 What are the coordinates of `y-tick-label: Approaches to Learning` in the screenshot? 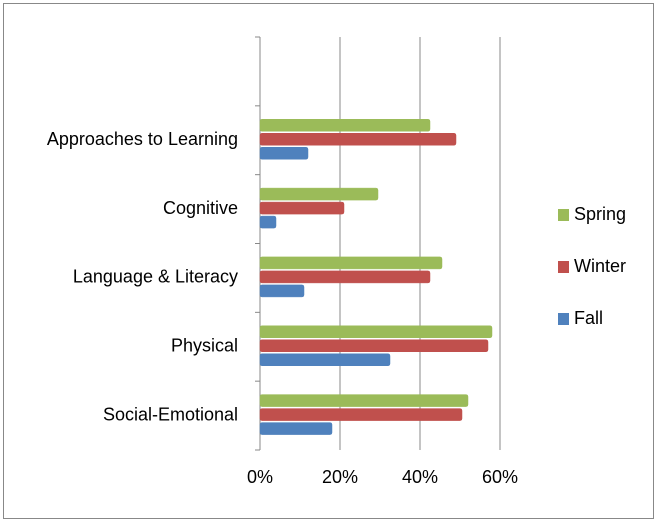 It's located at (142, 139).